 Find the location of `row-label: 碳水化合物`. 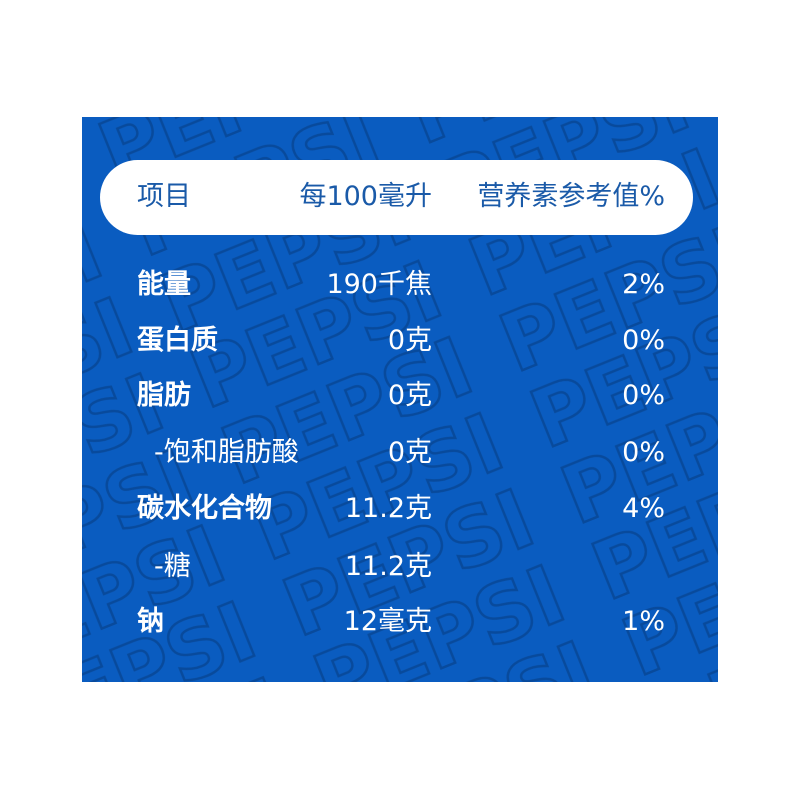

row-label: 碳水化合物 is located at coordinates (204, 508).